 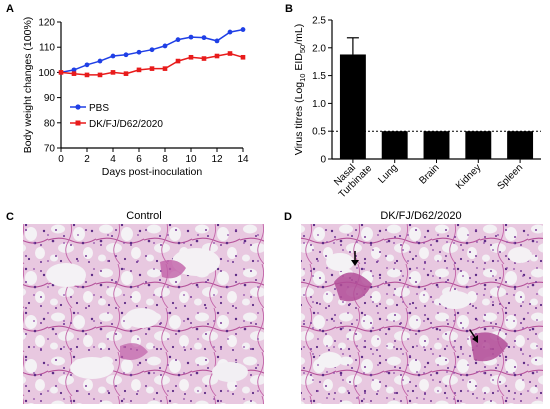 What do you see at coordinates (429, 174) in the screenshot?
I see `x-tick-label: Brain` at bounding box center [429, 174].